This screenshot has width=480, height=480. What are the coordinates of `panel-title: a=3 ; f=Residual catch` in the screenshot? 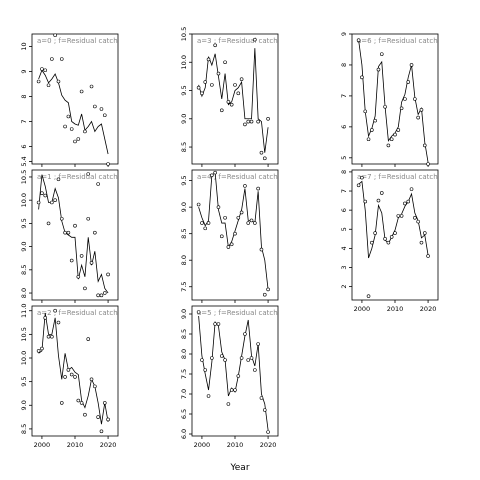 It's located at (237, 41).